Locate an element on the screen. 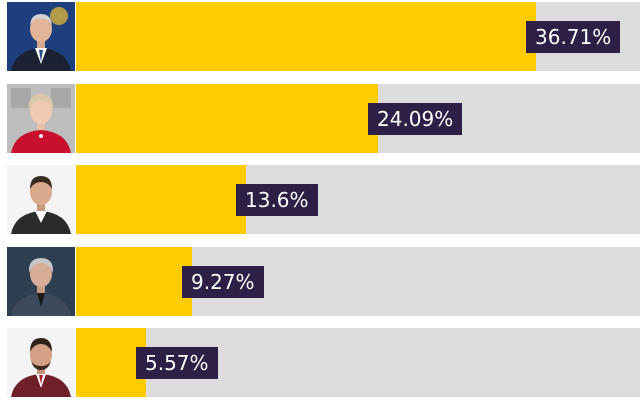 This screenshot has height=400, width=640. value-label: 5.57% is located at coordinates (177, 363).